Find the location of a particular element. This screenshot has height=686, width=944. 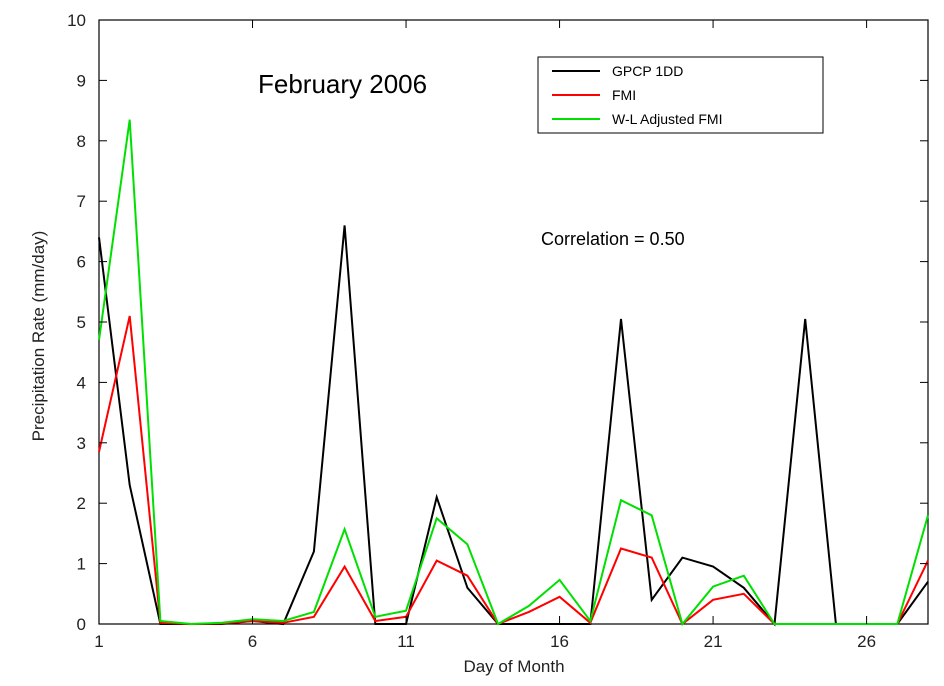

y-tick-label: 7 is located at coordinates (81, 201).